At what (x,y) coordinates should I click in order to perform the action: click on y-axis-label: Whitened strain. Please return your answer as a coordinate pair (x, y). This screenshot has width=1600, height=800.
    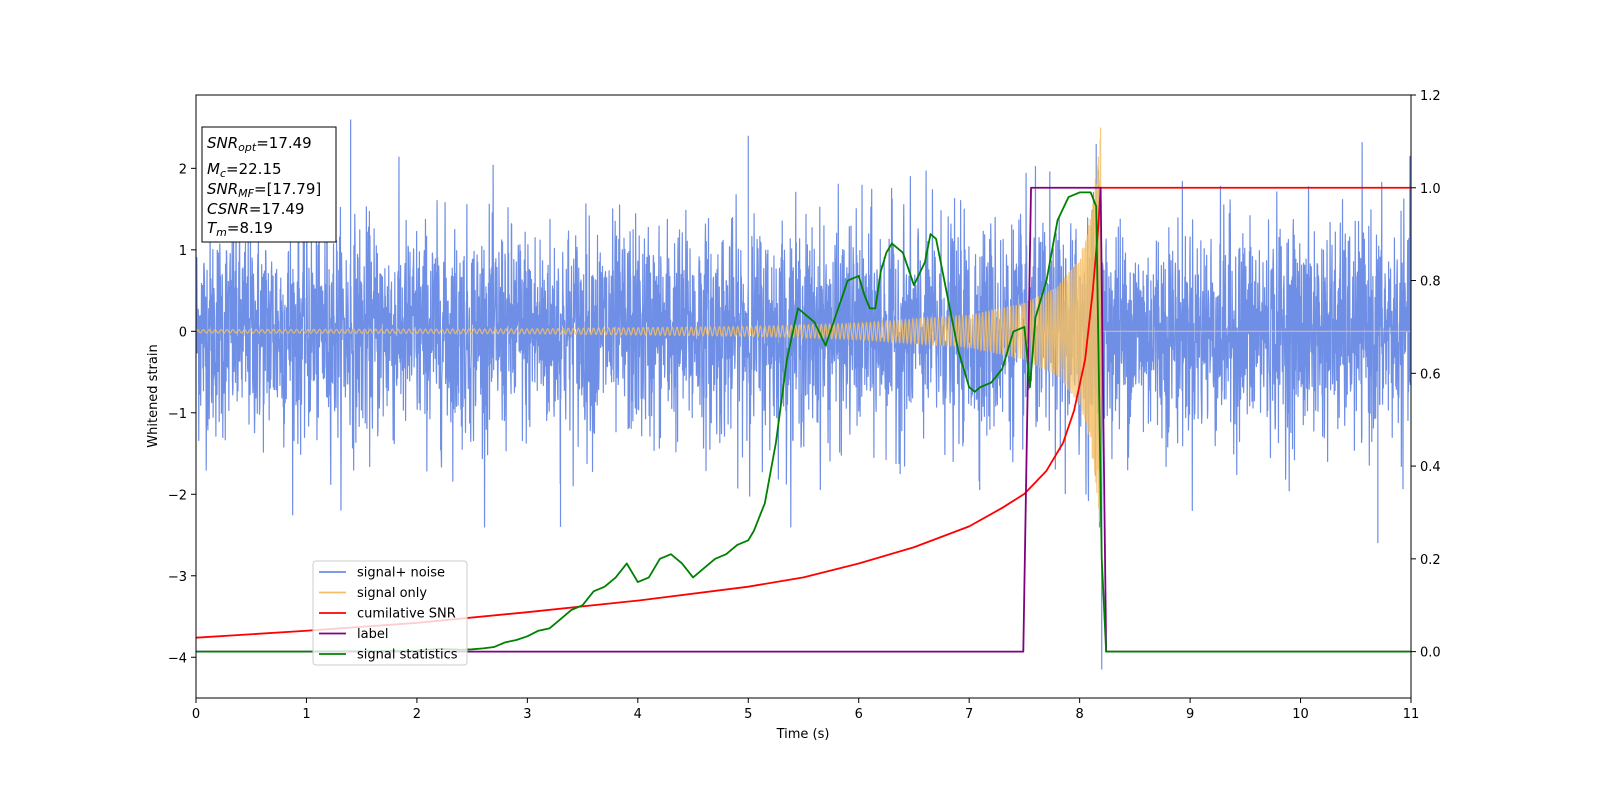
    Looking at the image, I should click on (153, 395).